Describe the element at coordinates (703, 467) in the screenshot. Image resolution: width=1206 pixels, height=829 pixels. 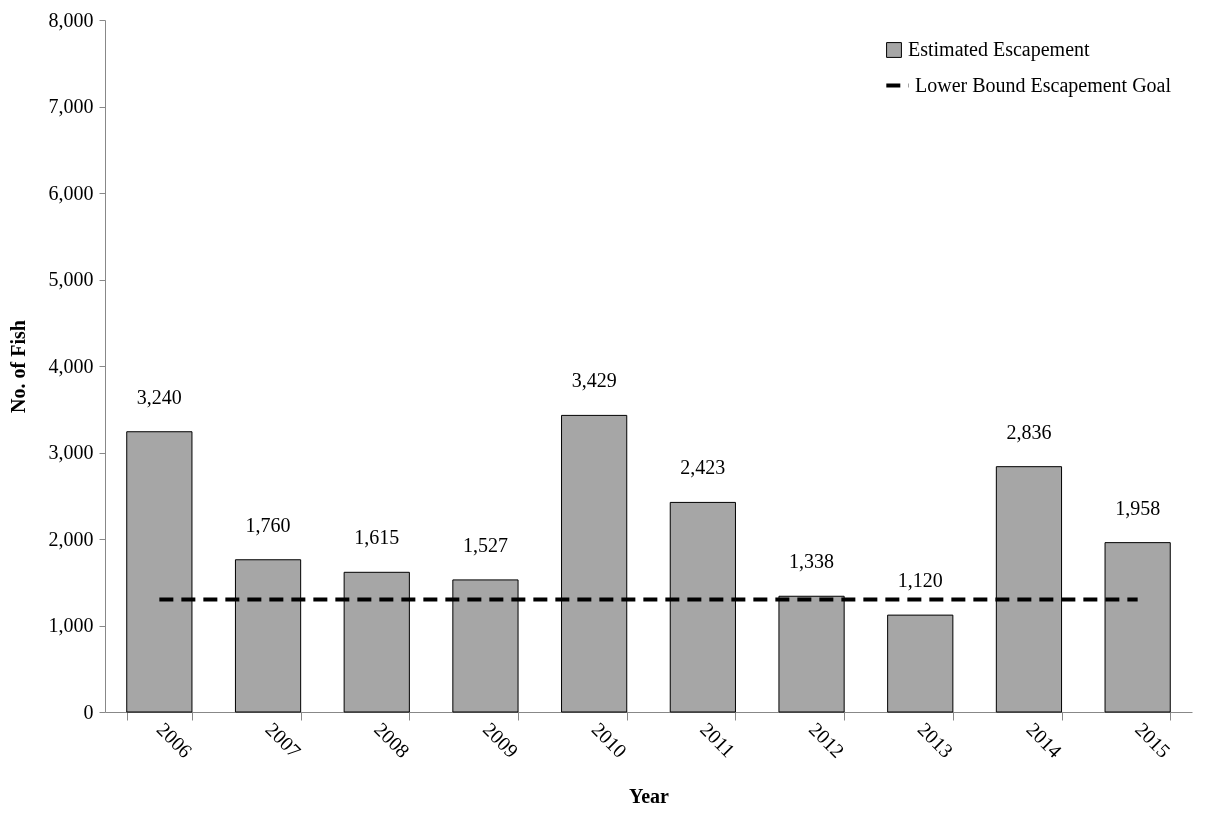
I see `data-label: 2,423` at that location.